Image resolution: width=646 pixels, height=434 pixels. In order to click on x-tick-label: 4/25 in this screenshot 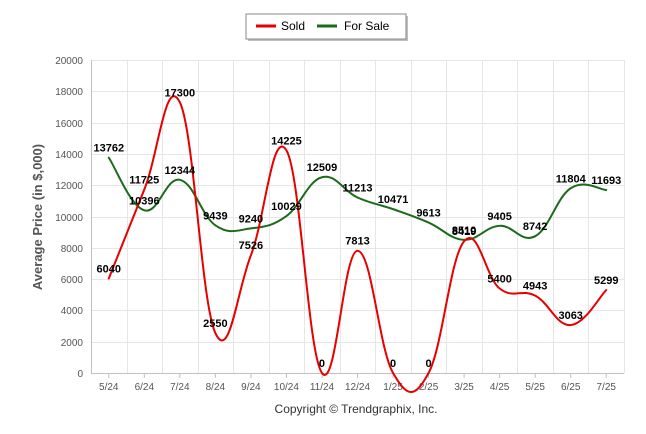, I will do `click(500, 387)`.